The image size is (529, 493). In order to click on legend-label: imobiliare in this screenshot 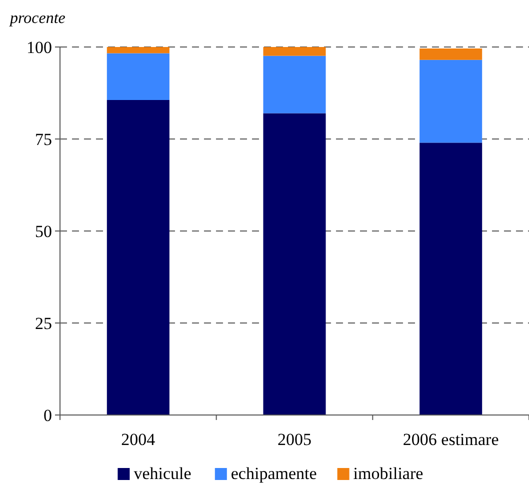, I will do `click(388, 473)`.